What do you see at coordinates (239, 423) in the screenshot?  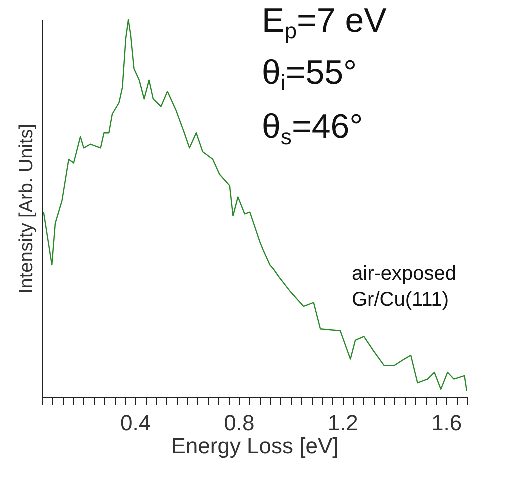 I see `x-tick-label: 0.8` at bounding box center [239, 423].